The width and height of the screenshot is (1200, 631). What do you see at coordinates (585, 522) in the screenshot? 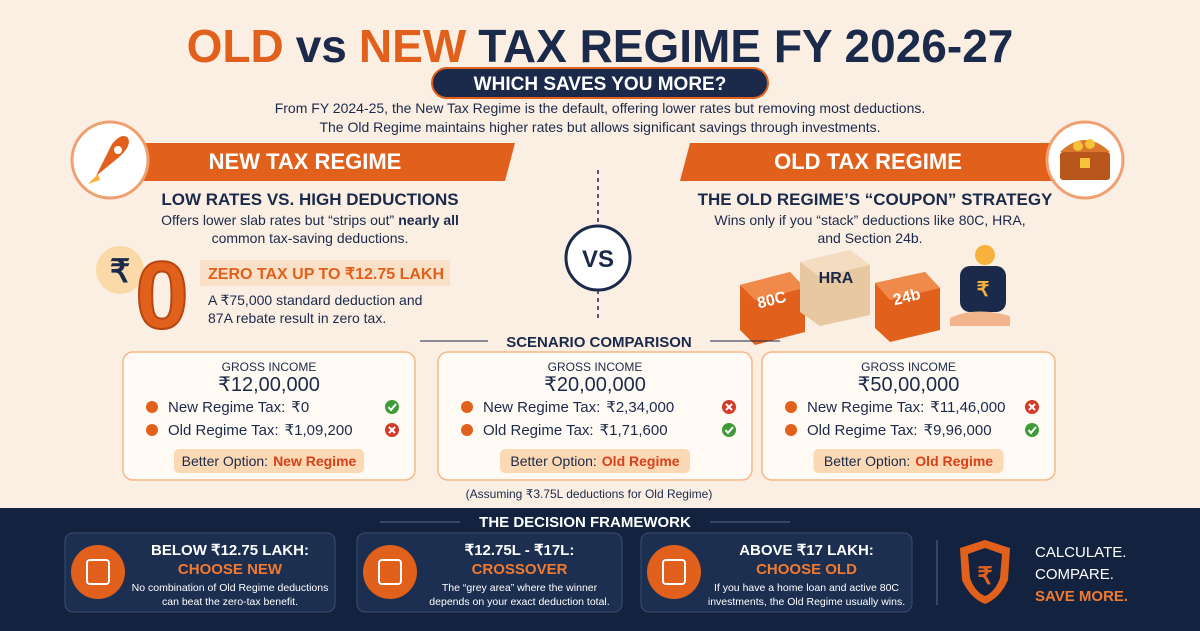
I see `framework-title: THE DECISION FRAMEWORK` at bounding box center [585, 522].